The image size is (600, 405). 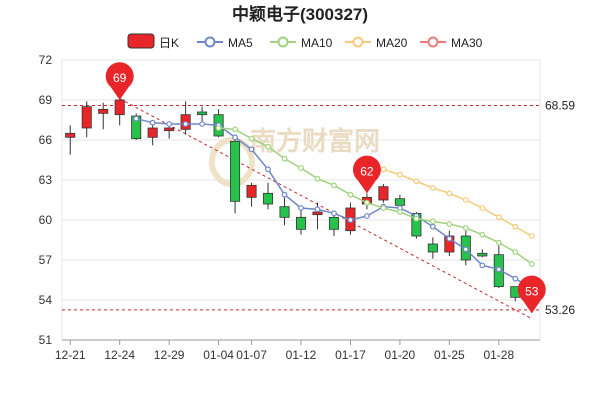 I want to click on x-tick-label: 01-17, so click(x=350, y=355).